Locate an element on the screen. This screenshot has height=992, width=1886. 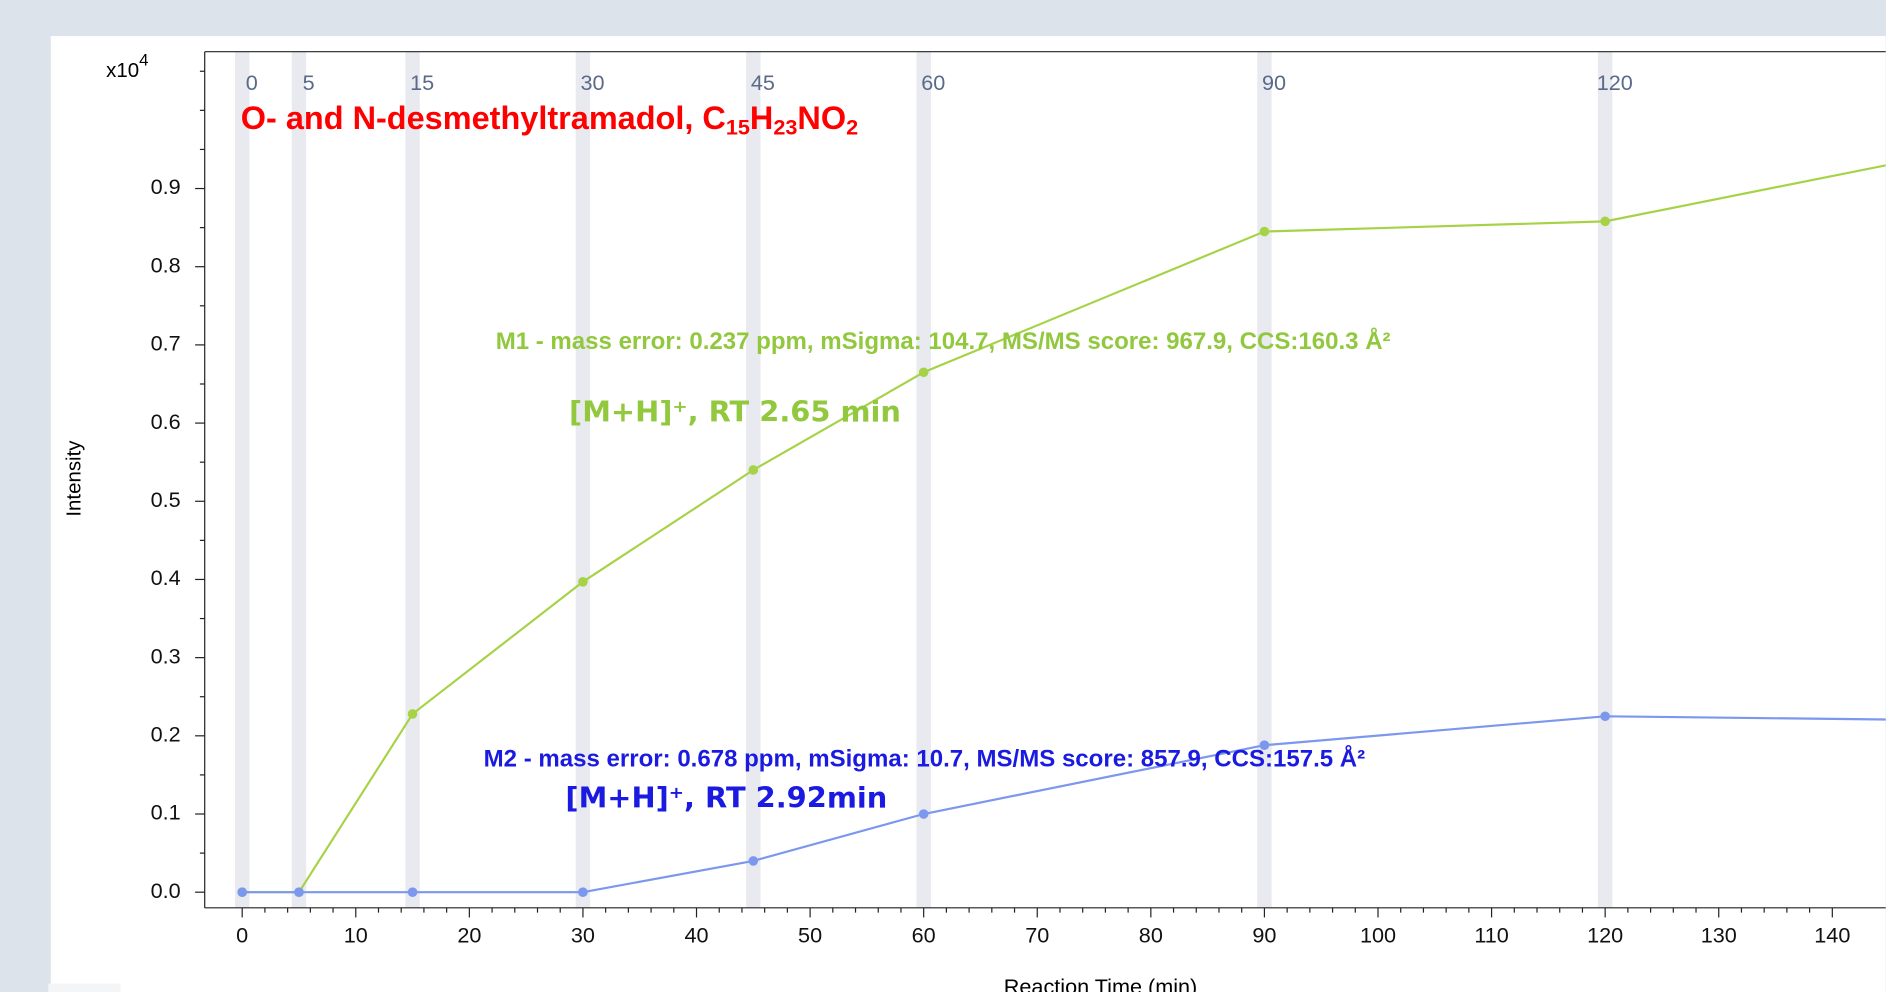
y-tick-label: 0.9 is located at coordinates (166, 186).